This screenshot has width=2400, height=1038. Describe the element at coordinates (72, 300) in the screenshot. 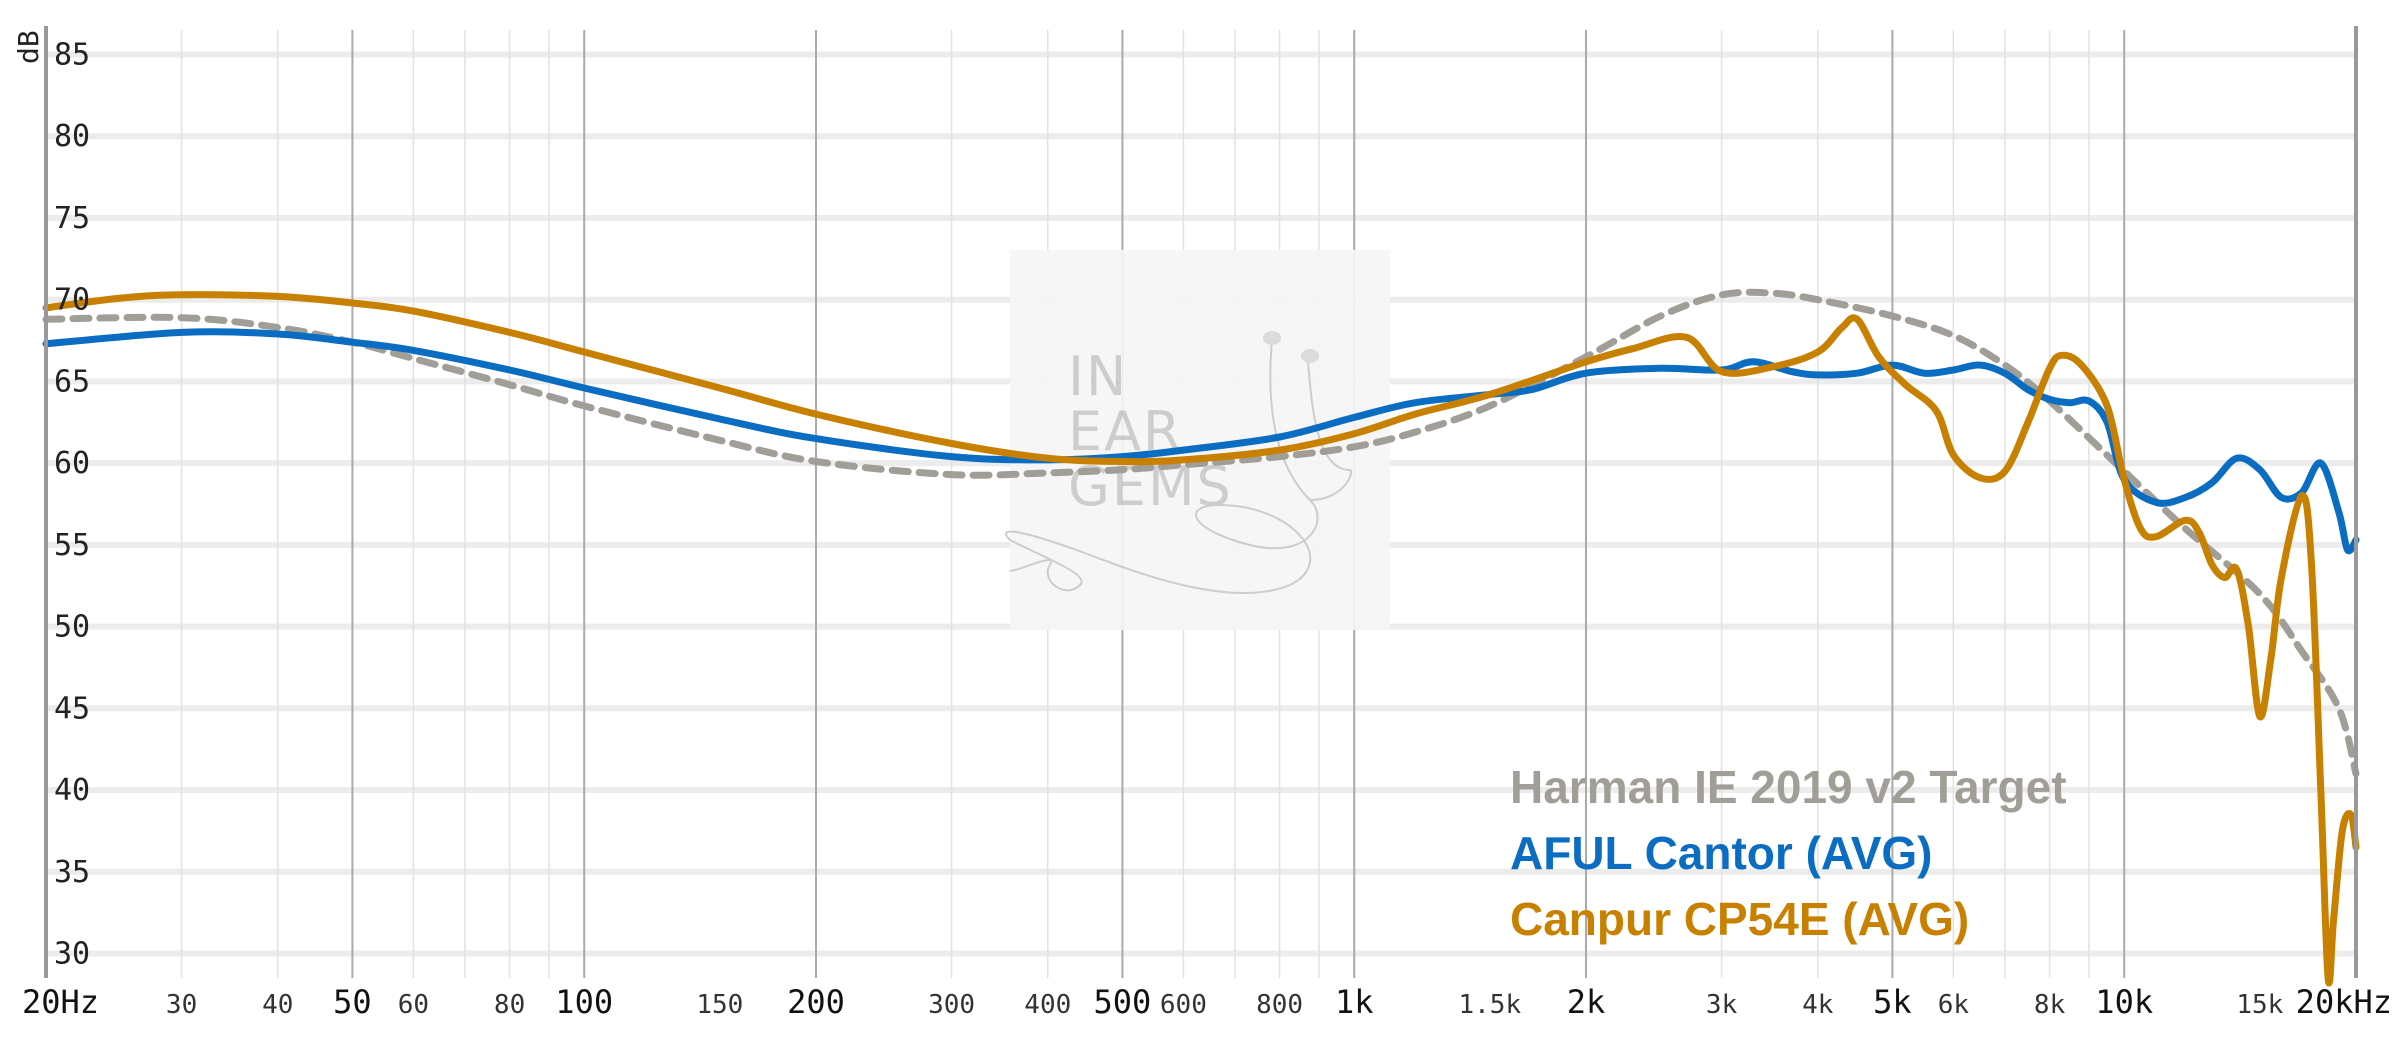

I see `y-tick-label-70: 70` at that location.